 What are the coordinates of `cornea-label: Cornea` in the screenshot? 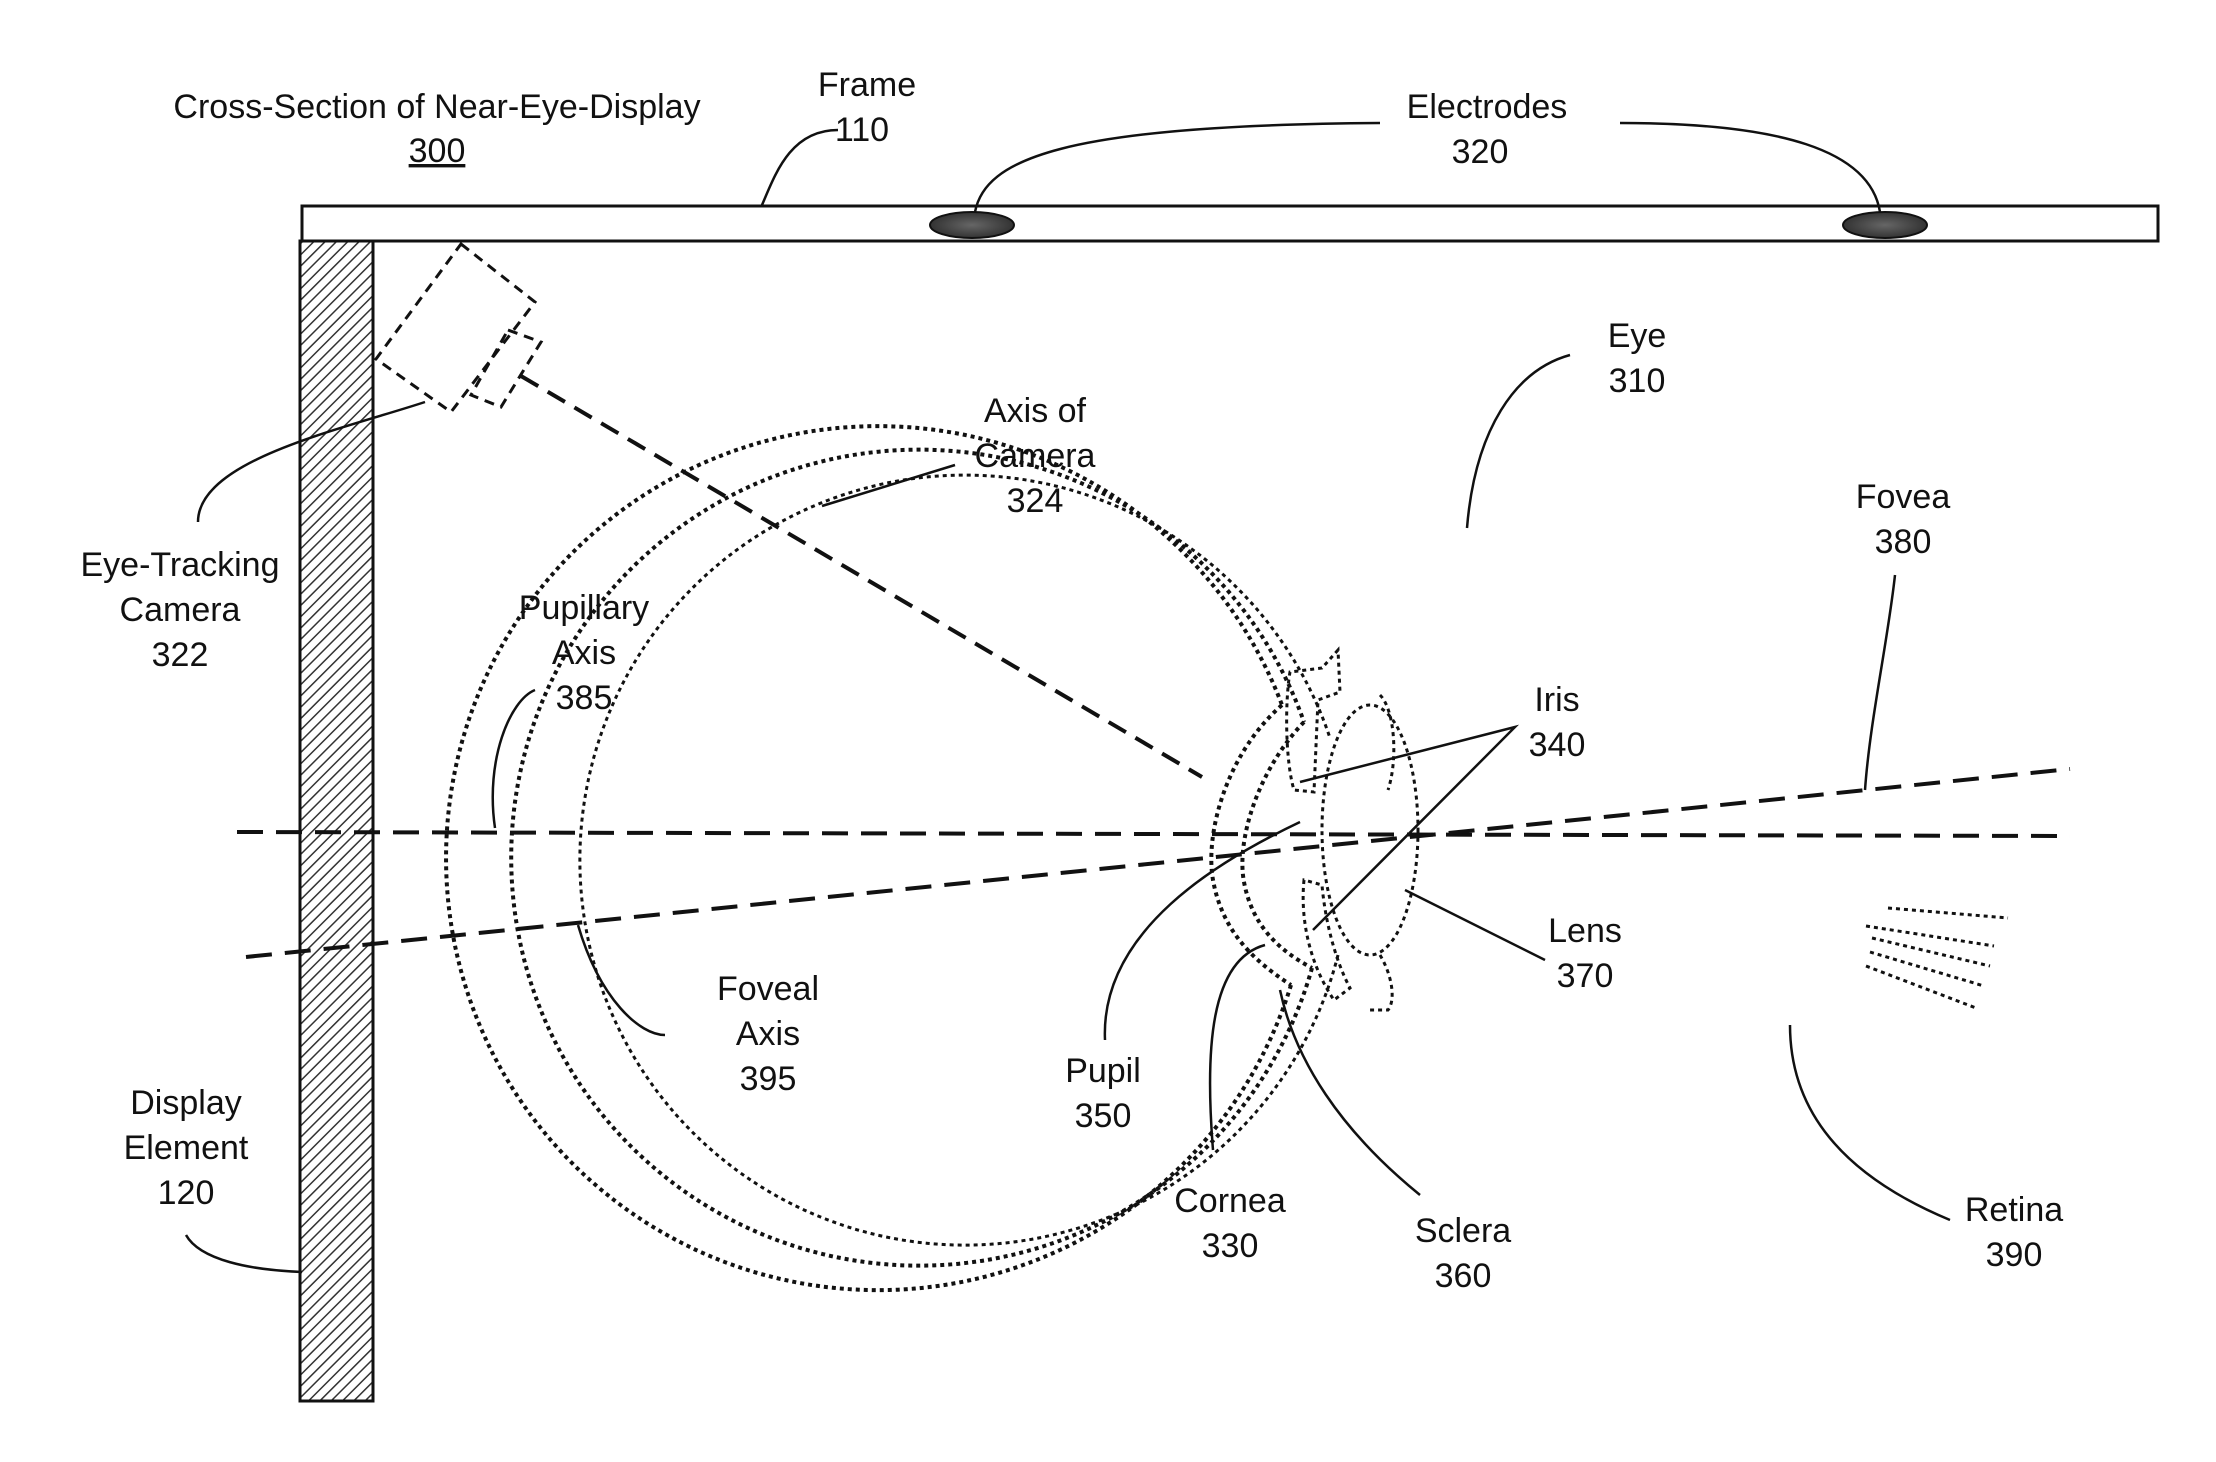 It's located at (1230, 1201).